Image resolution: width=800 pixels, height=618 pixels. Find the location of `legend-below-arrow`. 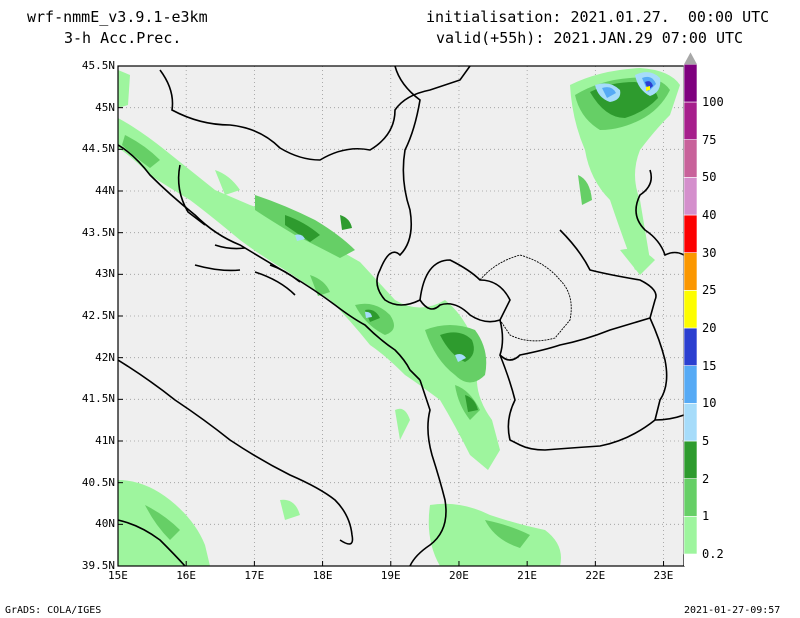

legend-below-arrow is located at coordinates (690, 560).